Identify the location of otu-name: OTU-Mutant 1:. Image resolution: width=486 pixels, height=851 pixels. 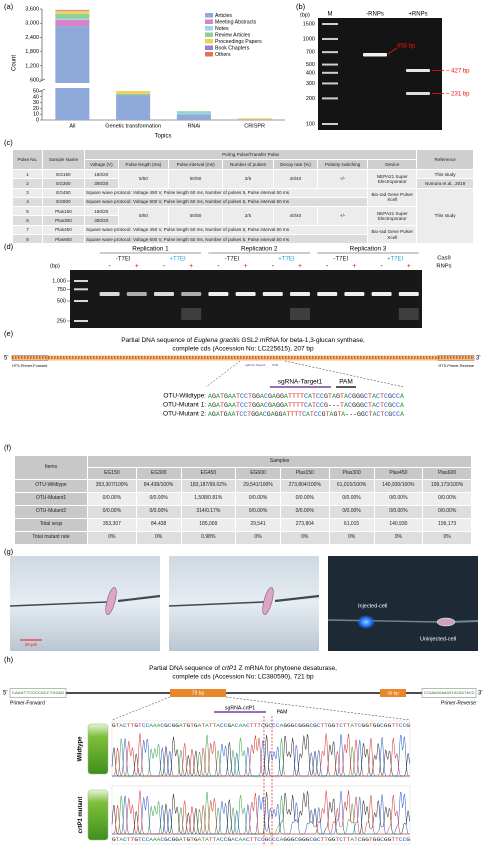
(184, 405).